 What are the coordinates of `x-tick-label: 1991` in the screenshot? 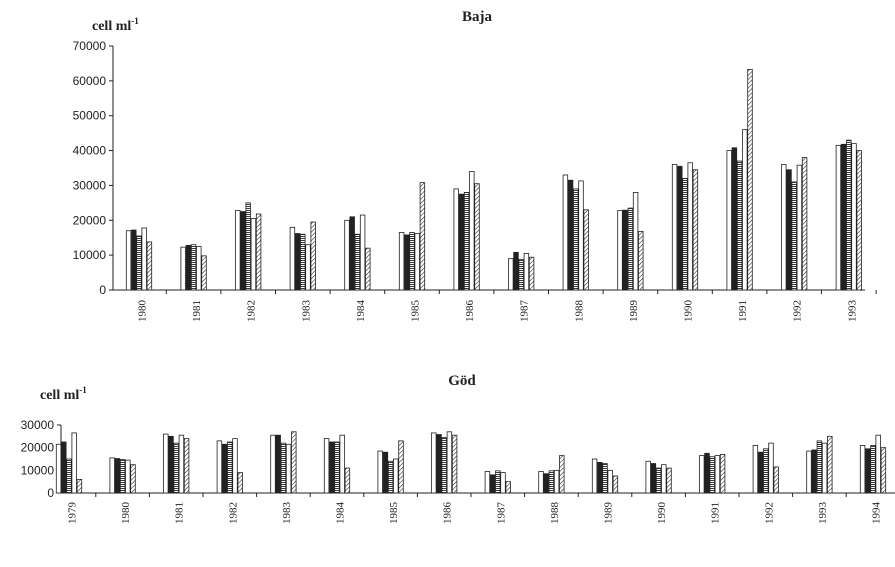 It's located at (716, 513).